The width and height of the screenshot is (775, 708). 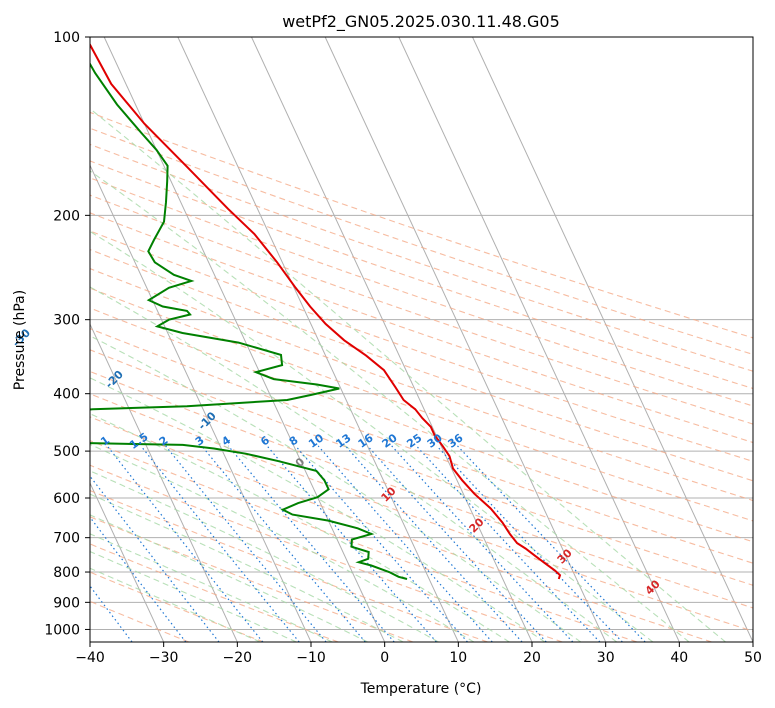 I want to click on y-tick-label: 600, so click(x=66, y=499).